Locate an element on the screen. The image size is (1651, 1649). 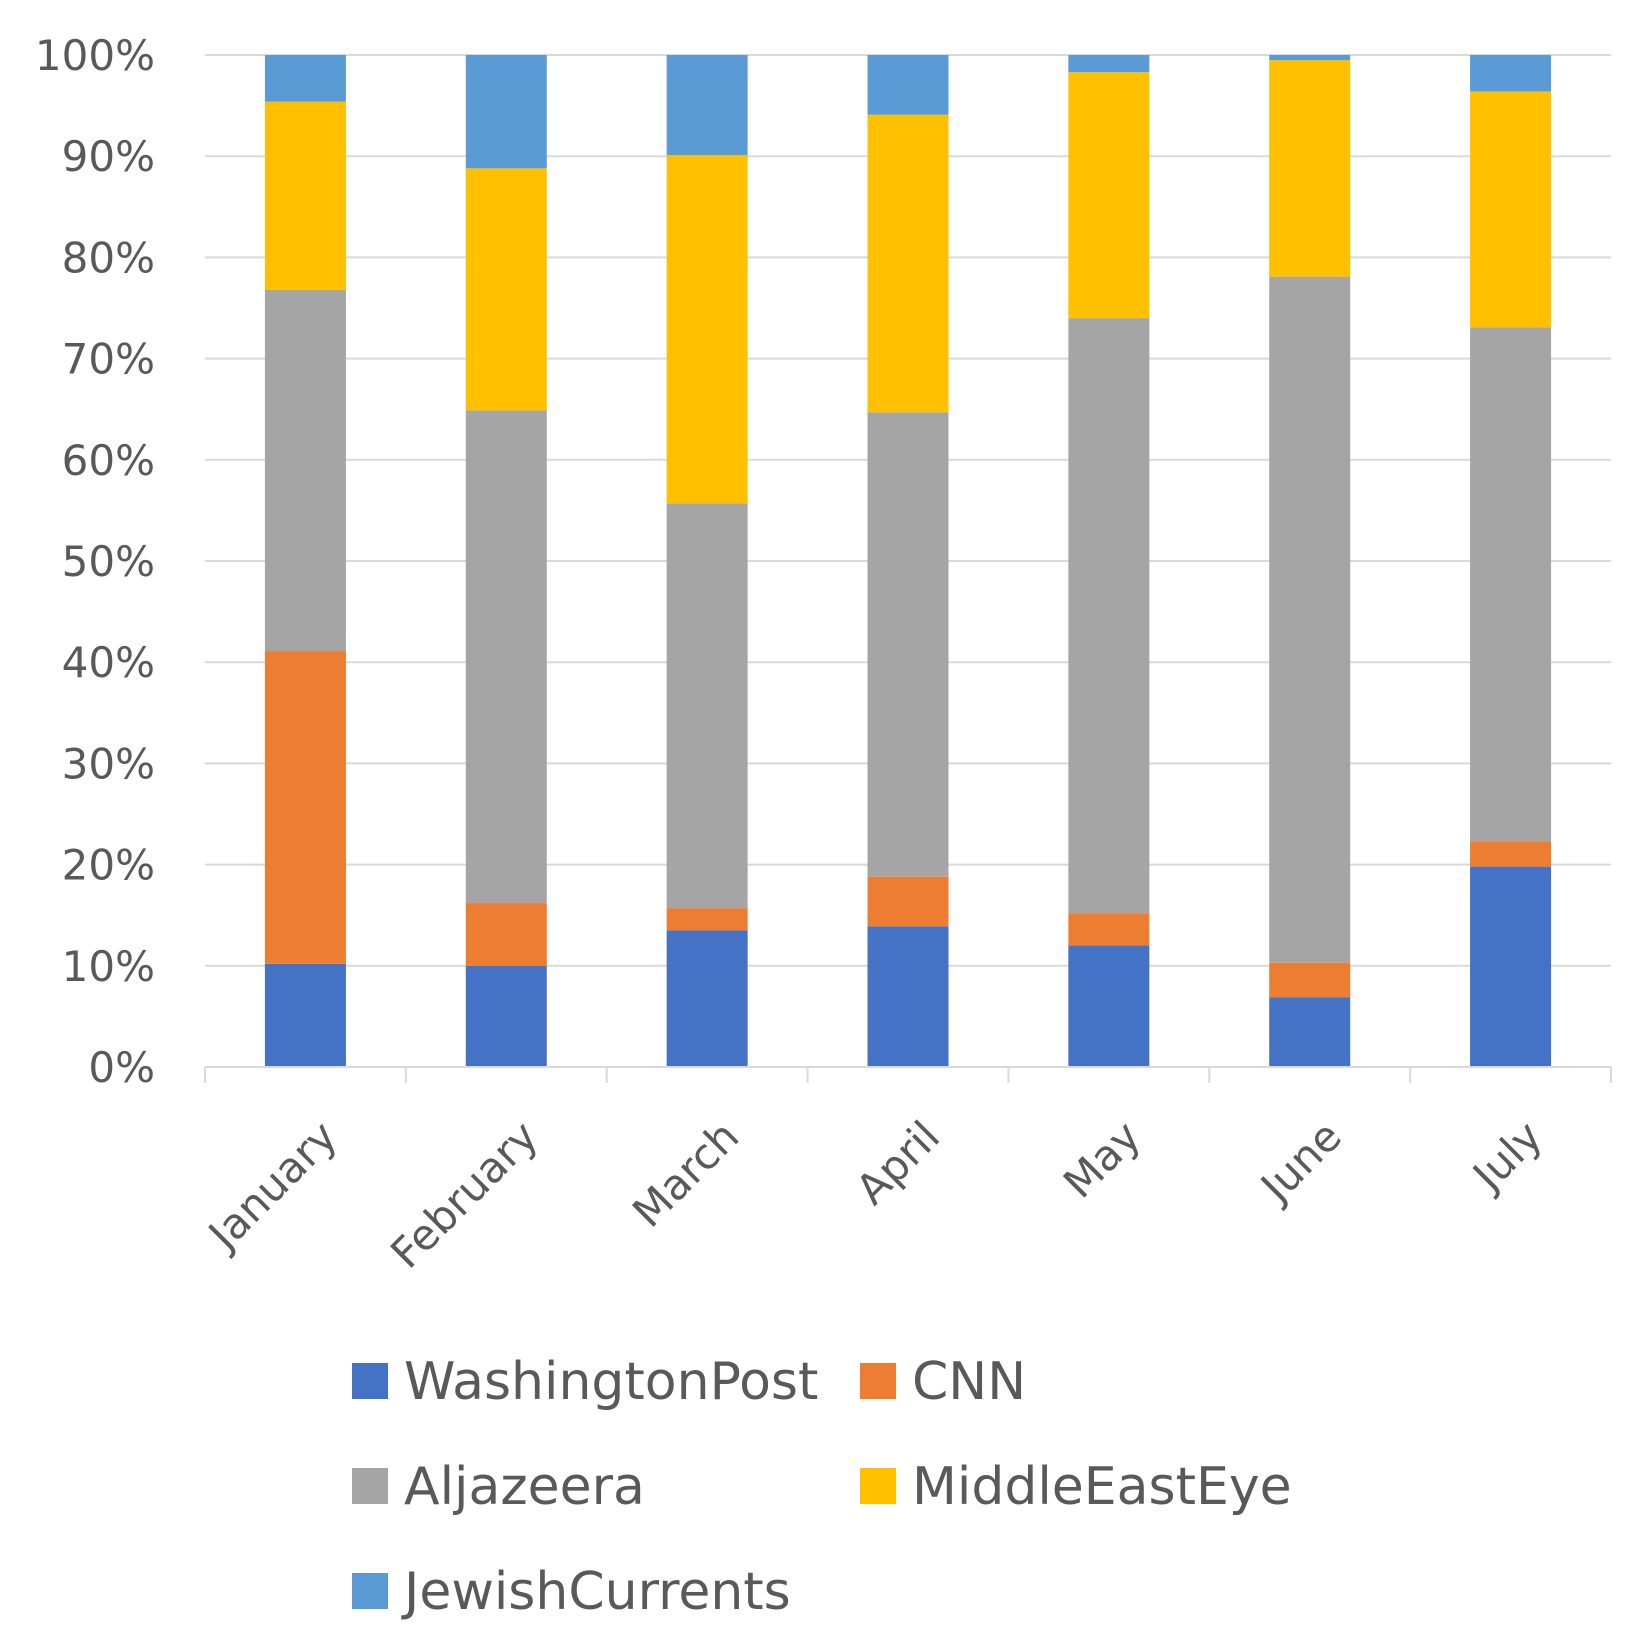
y-axis-tick-labels: 0% 10% 20% 30% 40% 50% 60% 70% 80% 90% 100% is located at coordinates (95, 561).